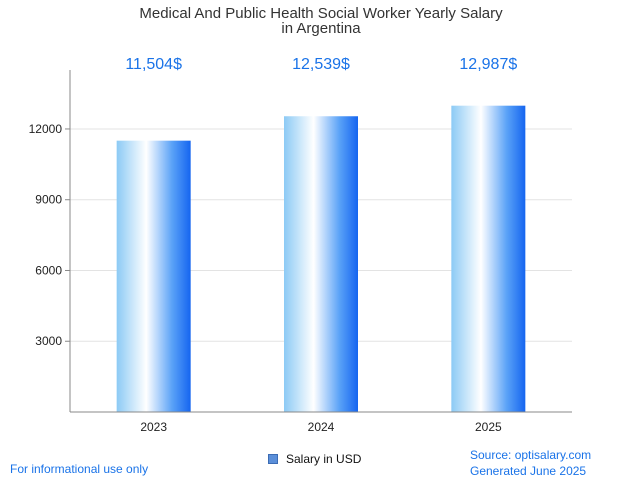 The image size is (642, 482). What do you see at coordinates (528, 471) in the screenshot?
I see `generated-text: Generated June 2025` at bounding box center [528, 471].